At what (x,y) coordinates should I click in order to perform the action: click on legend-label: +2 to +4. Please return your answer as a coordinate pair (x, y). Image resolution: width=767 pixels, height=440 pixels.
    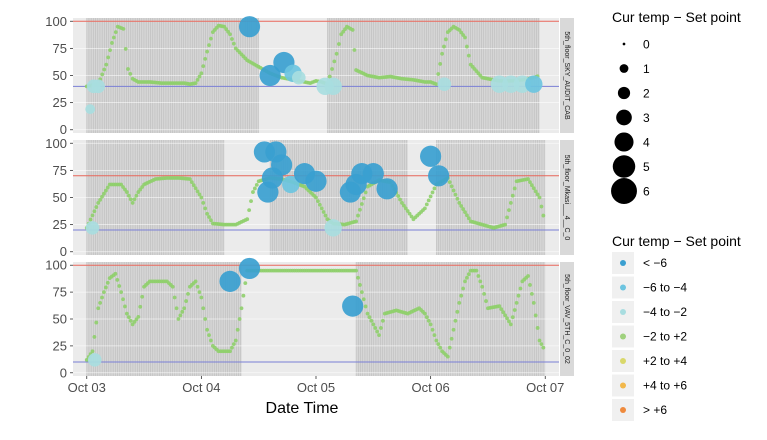
    Looking at the image, I should click on (665, 361).